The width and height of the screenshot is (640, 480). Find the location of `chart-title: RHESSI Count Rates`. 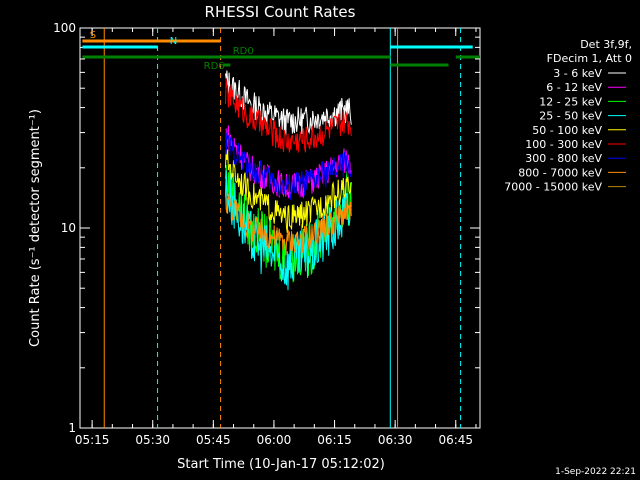

chart-title: RHESSI Count Rates is located at coordinates (280, 12).